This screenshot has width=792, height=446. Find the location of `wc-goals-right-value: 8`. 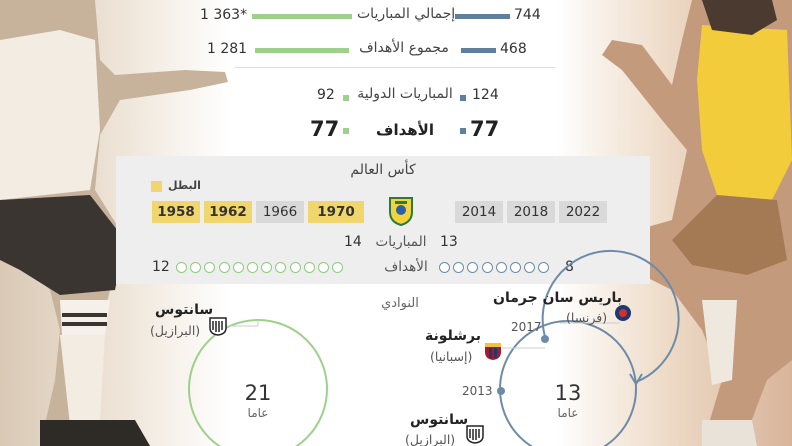

wc-goals-right-value: 8 is located at coordinates (569, 267).